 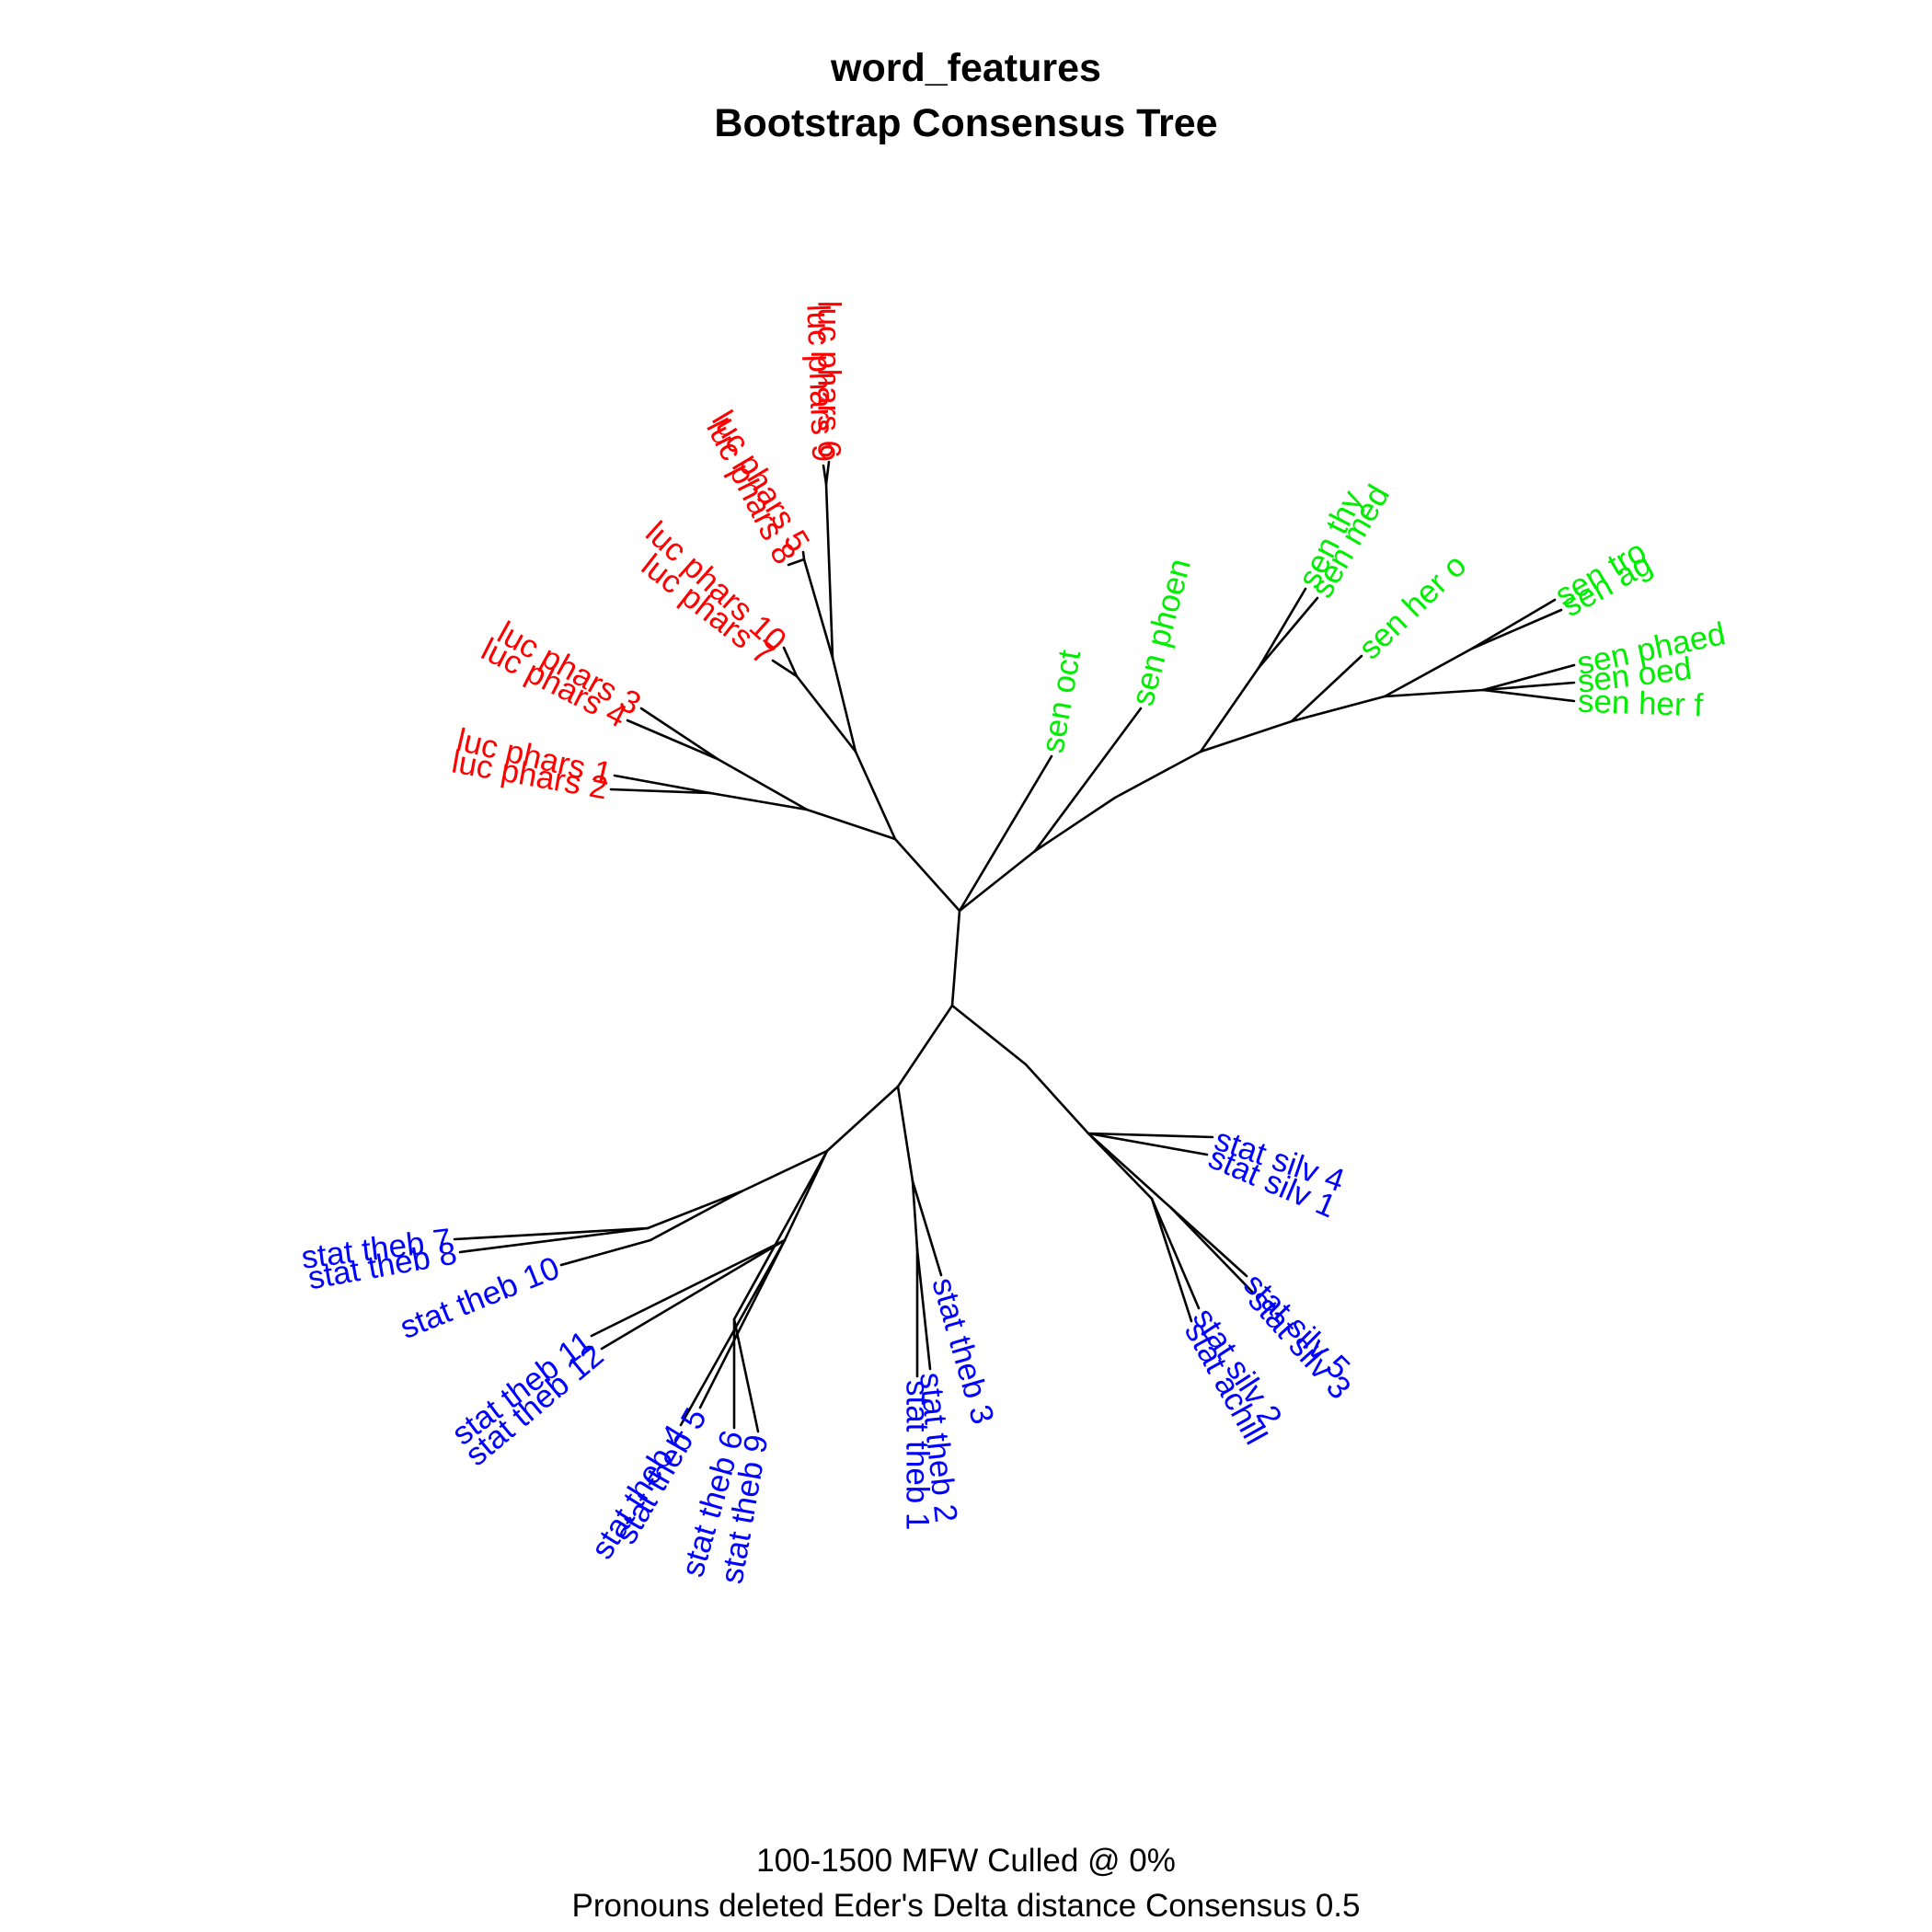 I want to click on tip-label-sen-phoen: sen phoen, so click(x=1161, y=632).